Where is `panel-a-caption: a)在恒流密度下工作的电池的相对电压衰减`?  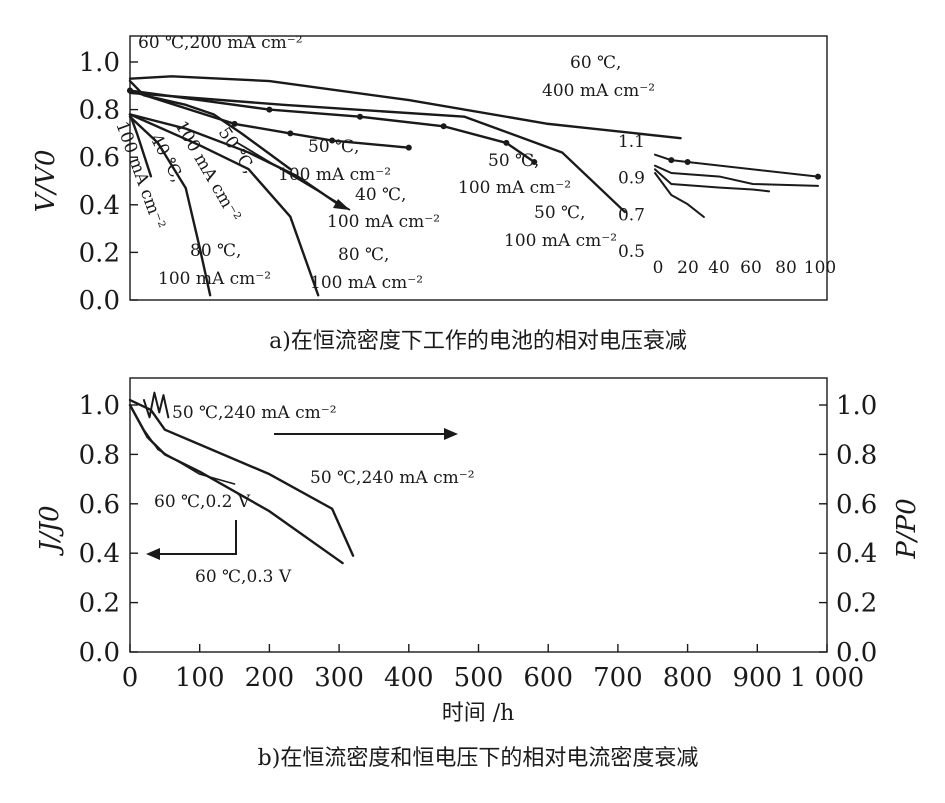
panel-a-caption: a)在恒流密度下工作的电池的相对电压衰减 is located at coordinates (478, 341).